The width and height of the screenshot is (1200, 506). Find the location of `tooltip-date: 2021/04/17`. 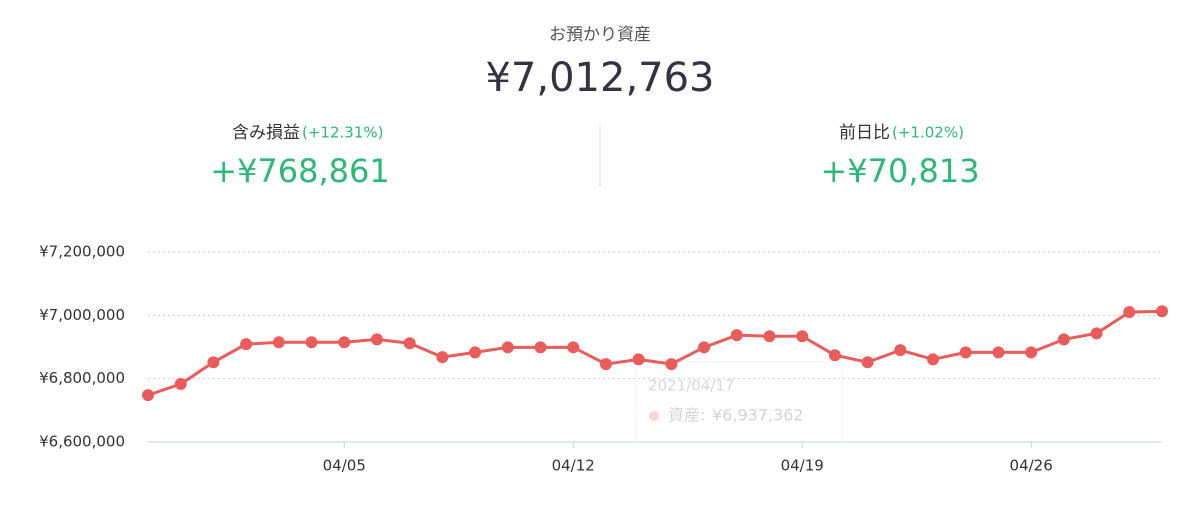

tooltip-date: 2021/04/17 is located at coordinates (691, 386).